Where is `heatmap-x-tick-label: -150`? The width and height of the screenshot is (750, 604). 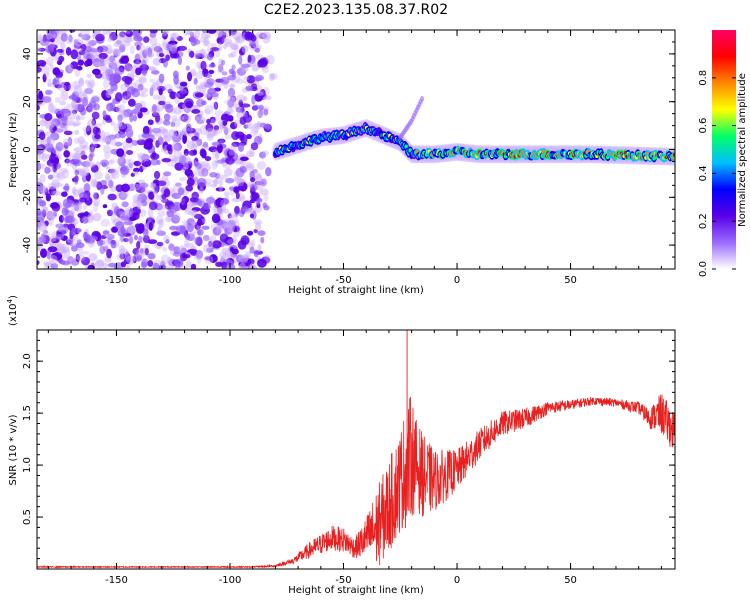 heatmap-x-tick-label: -150 is located at coordinates (116, 280).